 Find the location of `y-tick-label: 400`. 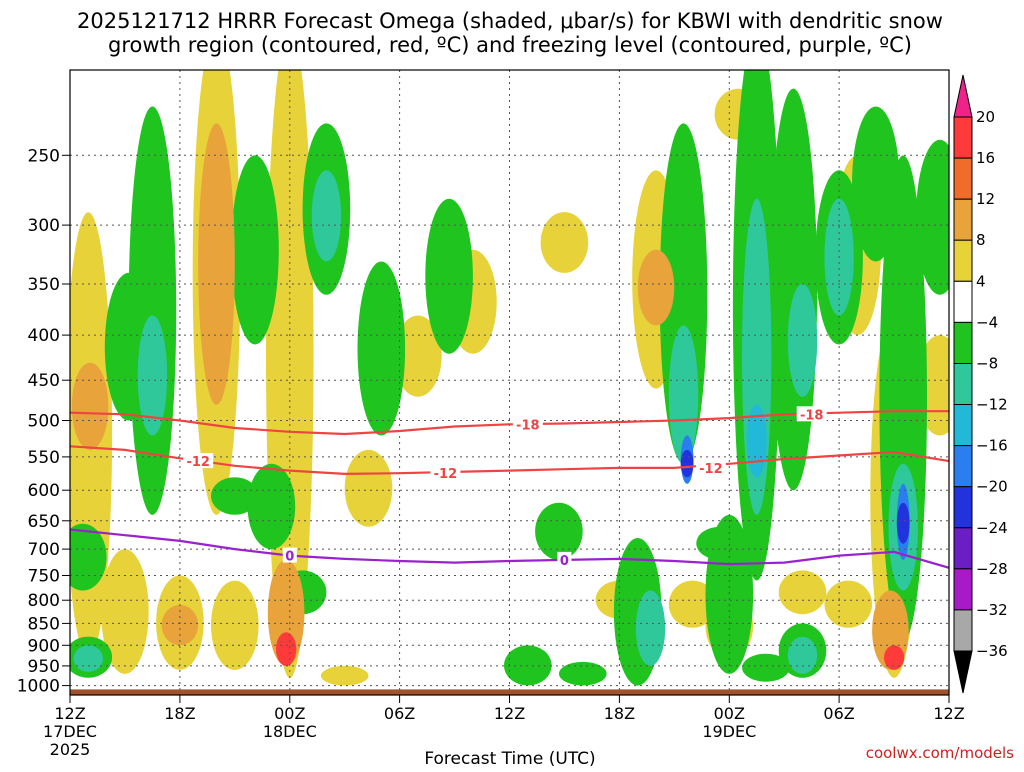

y-tick-label: 400 is located at coordinates (44, 336).